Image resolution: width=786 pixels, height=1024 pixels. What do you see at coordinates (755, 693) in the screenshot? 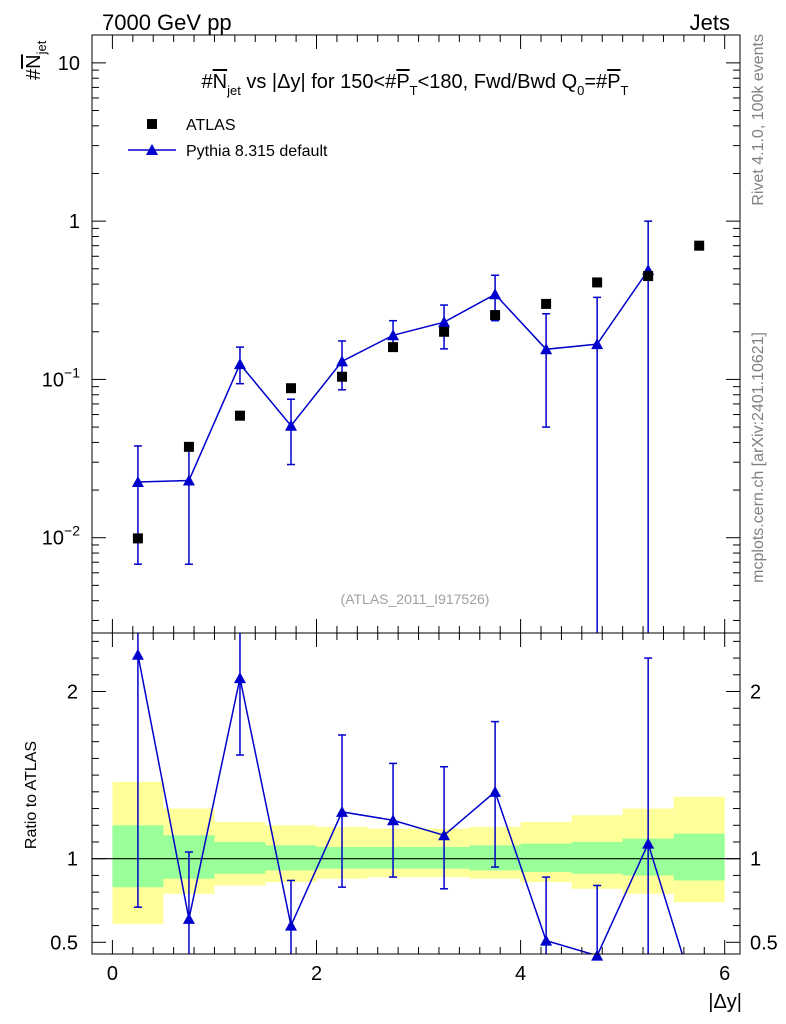
I see `ratio-y-tick-label-right: 2` at bounding box center [755, 693].